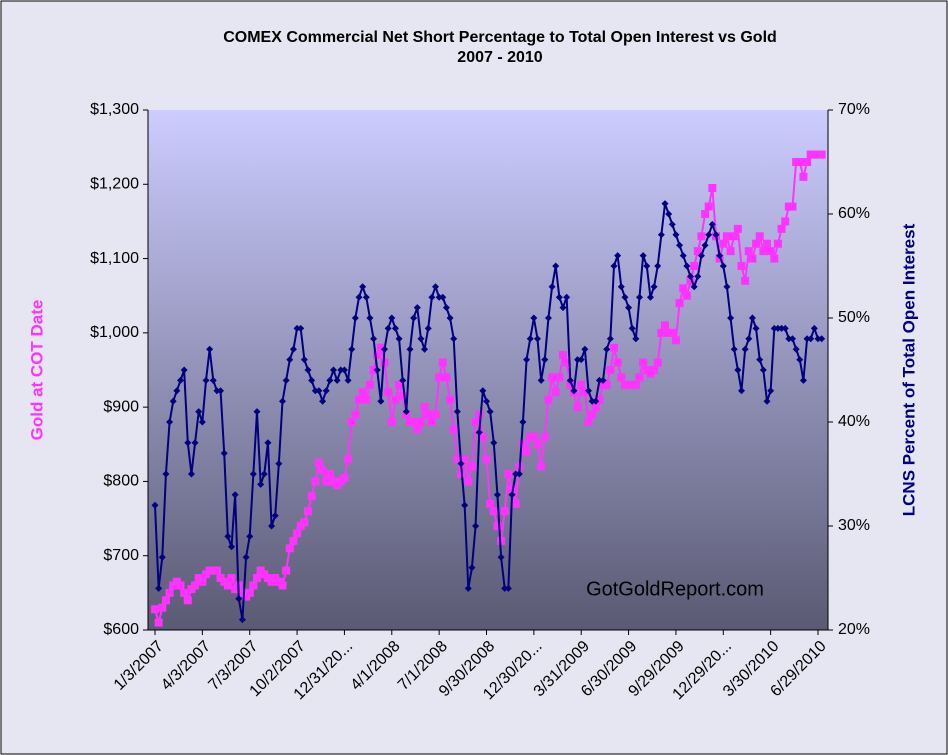 This screenshot has width=948, height=755. What do you see at coordinates (854, 629) in the screenshot?
I see `y2-tick-label: 20%` at bounding box center [854, 629].